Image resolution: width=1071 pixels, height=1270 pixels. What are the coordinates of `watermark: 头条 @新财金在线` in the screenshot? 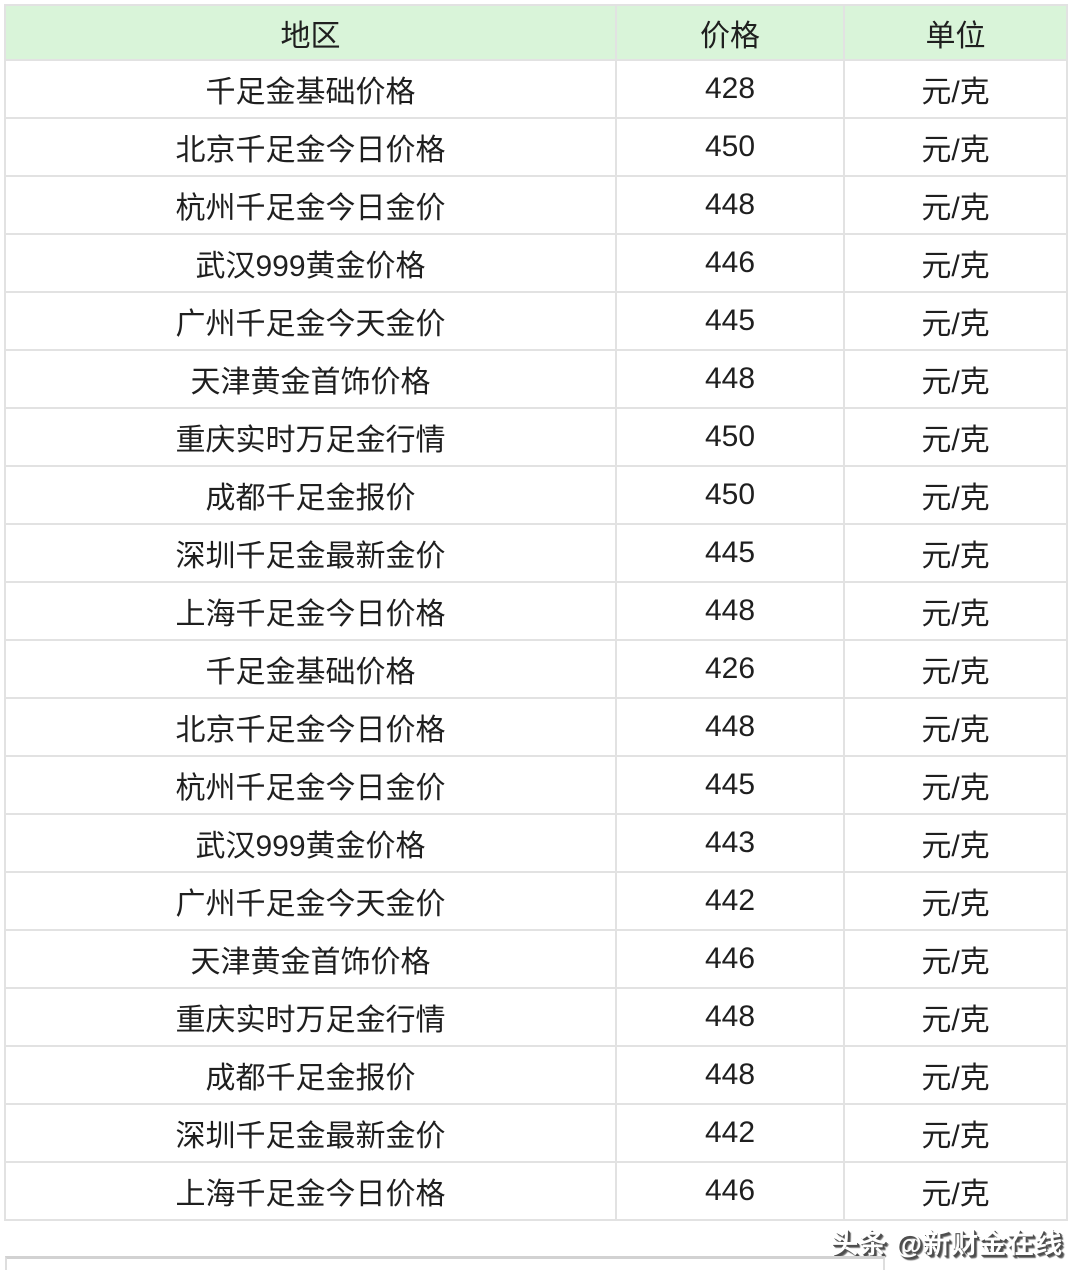 It's located at (947, 1244).